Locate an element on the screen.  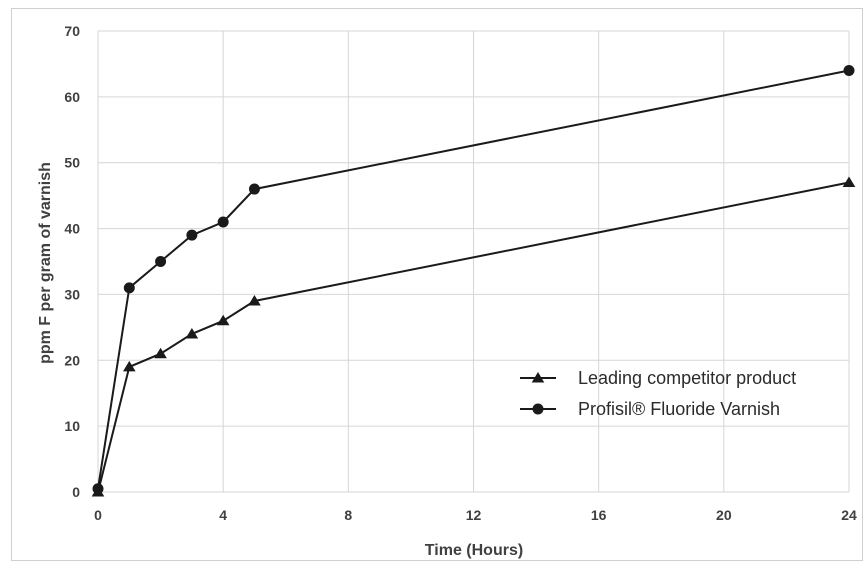
y-tick-label-4: 40 is located at coordinates (72, 229).